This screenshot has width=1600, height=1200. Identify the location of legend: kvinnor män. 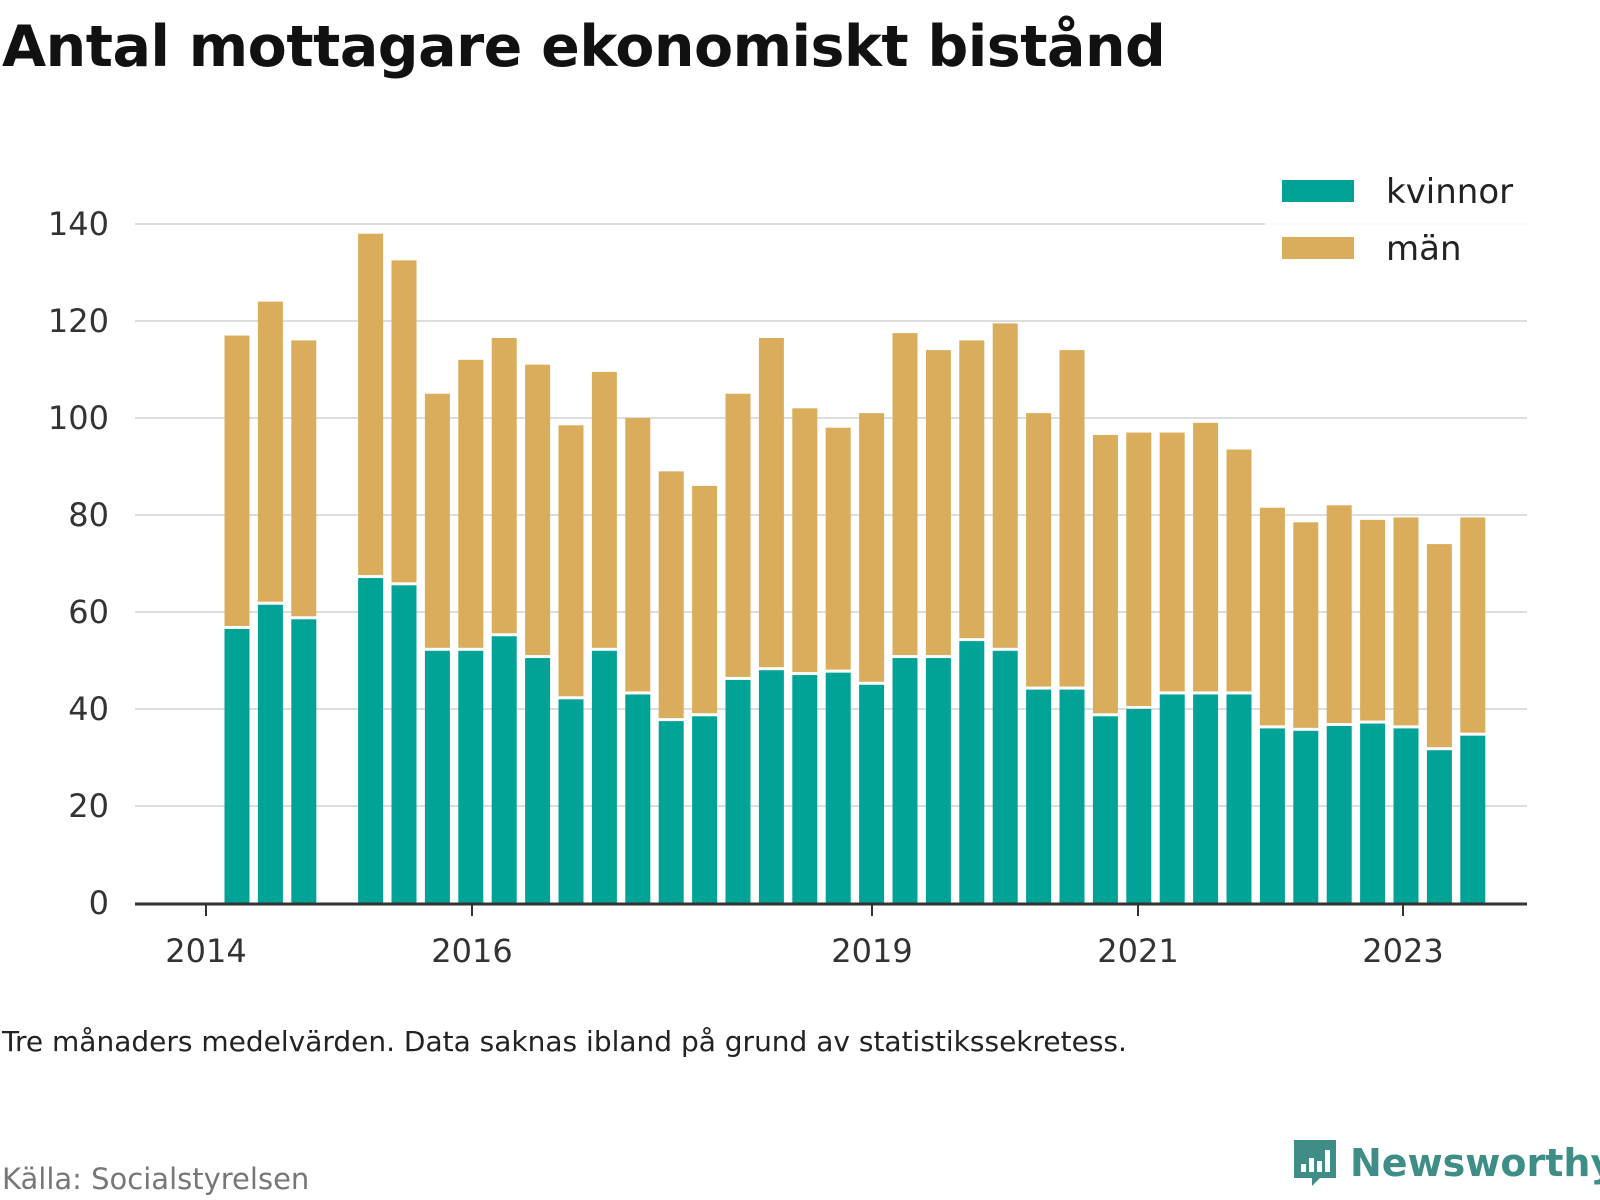
(1400, 224).